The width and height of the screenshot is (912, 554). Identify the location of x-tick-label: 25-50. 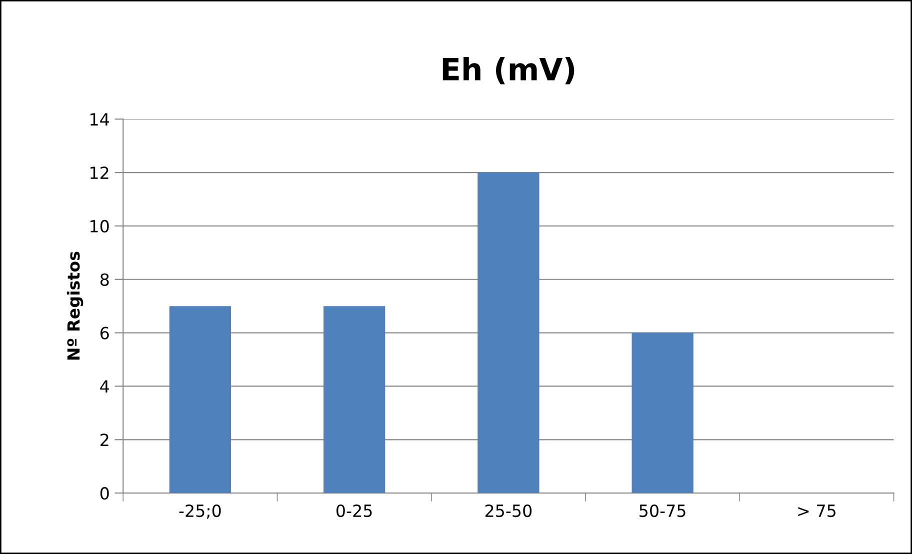
(508, 511).